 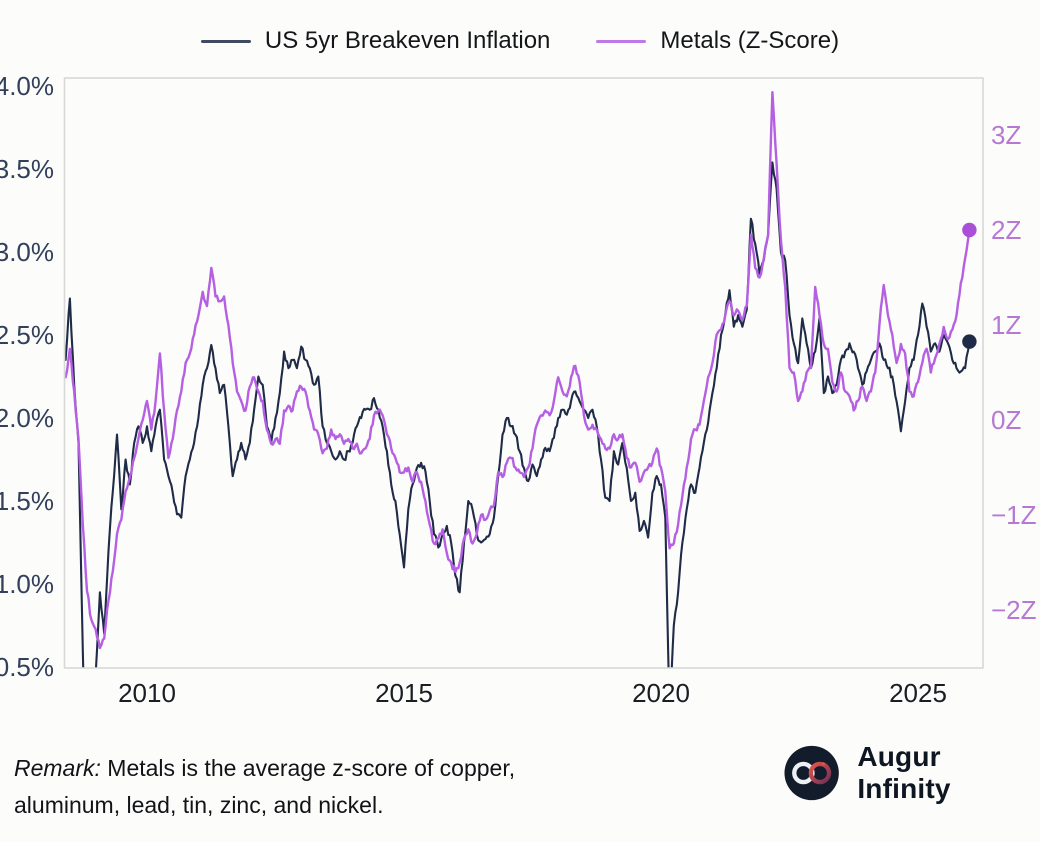 What do you see at coordinates (27, 252) in the screenshot?
I see `y-axis-left-tick-label: 3.0%` at bounding box center [27, 252].